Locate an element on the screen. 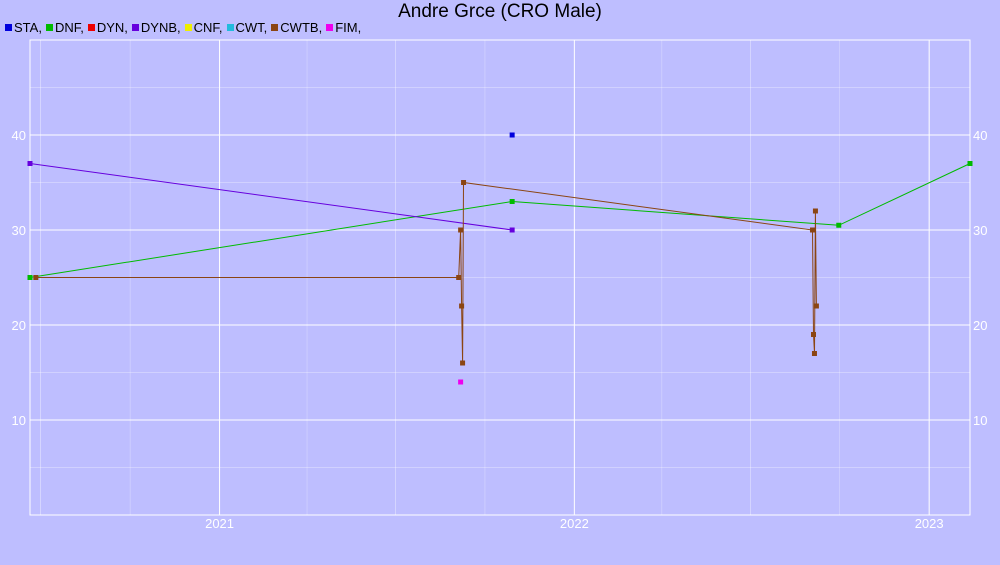 The height and width of the screenshot is (565, 1000). legend: STA, DNF, DYN, DYNB, CNF, CWT, CWTB, FIM, is located at coordinates (185, 27).